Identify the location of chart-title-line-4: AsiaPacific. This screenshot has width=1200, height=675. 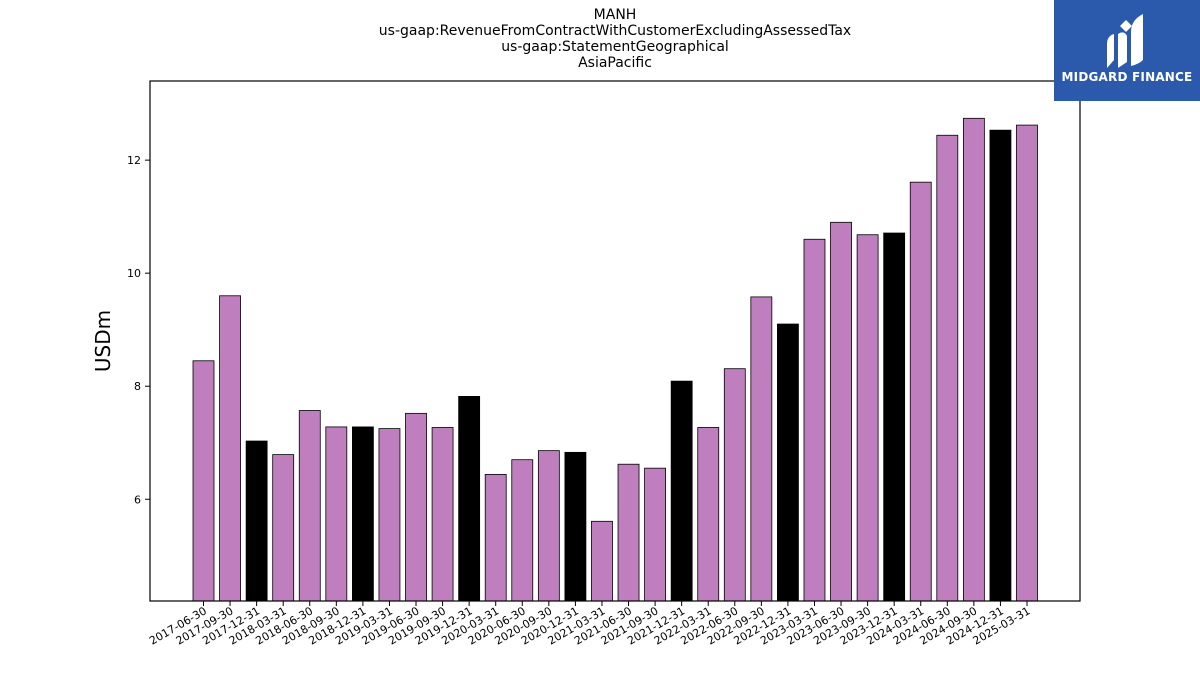
(615, 63).